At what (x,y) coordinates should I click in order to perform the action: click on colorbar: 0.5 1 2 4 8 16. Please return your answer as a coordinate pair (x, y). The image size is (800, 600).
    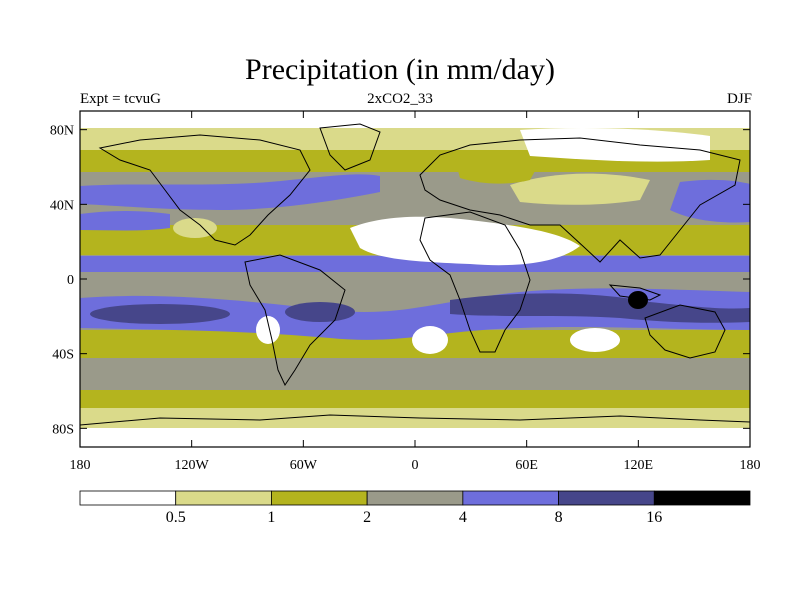
    Looking at the image, I should click on (415, 508).